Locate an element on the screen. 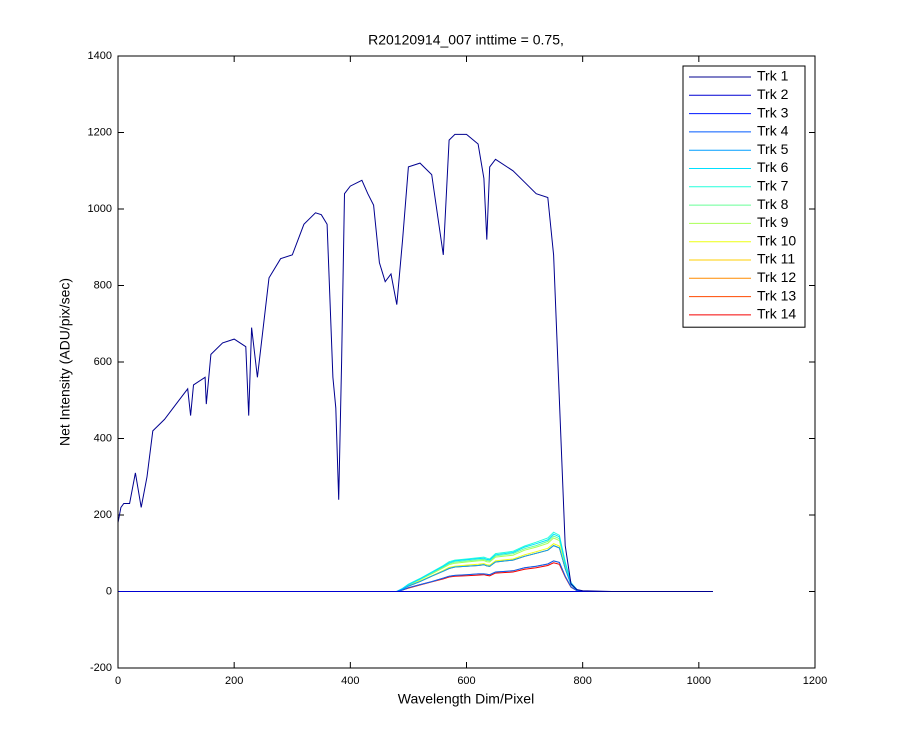  y-tick-label: 1000 is located at coordinates (100, 209).